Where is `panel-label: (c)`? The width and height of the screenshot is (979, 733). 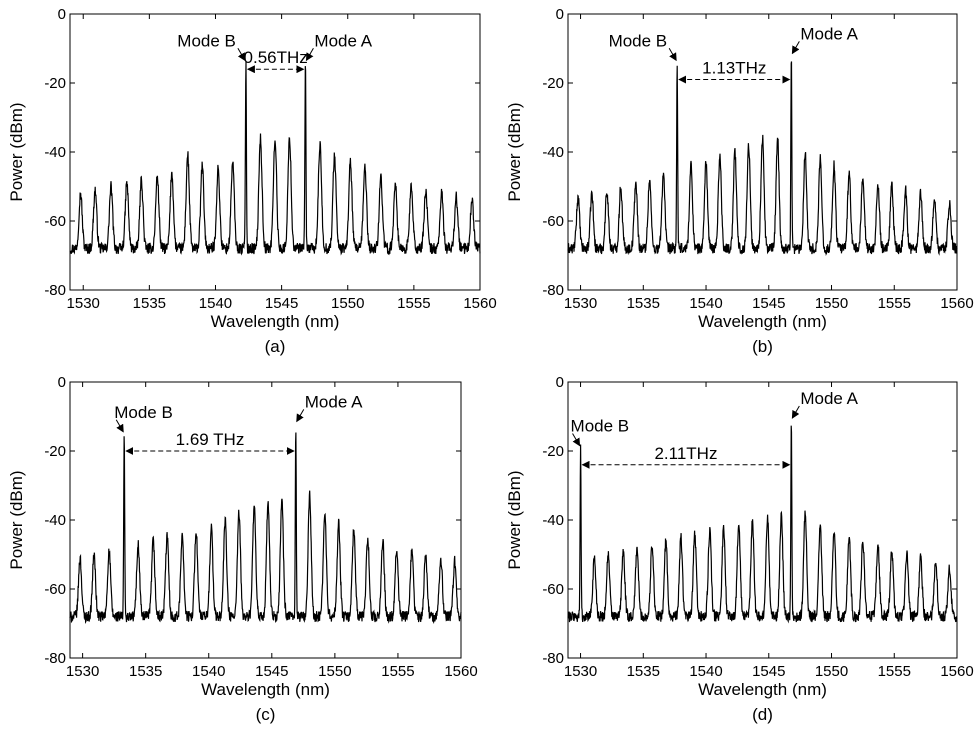 panel-label: (c) is located at coordinates (266, 714).